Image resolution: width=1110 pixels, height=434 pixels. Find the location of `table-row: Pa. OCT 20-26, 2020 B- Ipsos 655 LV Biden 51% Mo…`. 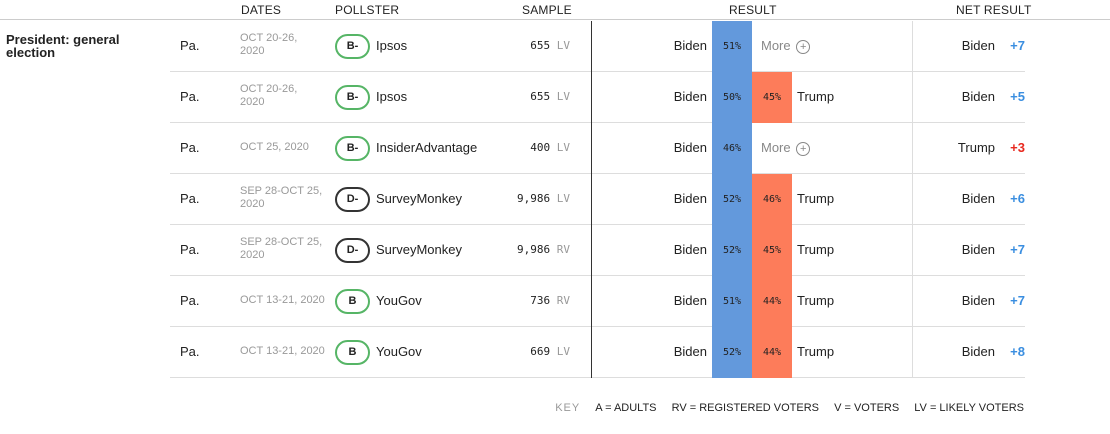

table-row: Pa. OCT 20-26, 2020 B- Ipsos 655 LV Biden 51% Mo… is located at coordinates (597, 46).